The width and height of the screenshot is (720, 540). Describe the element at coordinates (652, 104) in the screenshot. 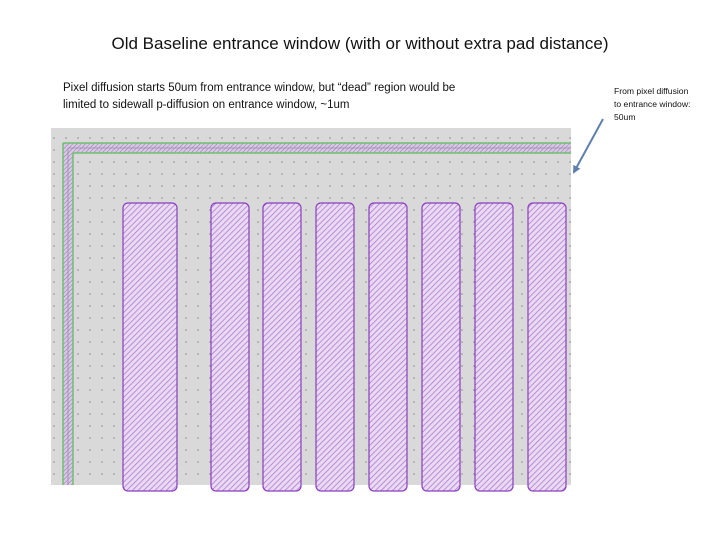

I see `annotation-line-2: to entrance window:` at that location.